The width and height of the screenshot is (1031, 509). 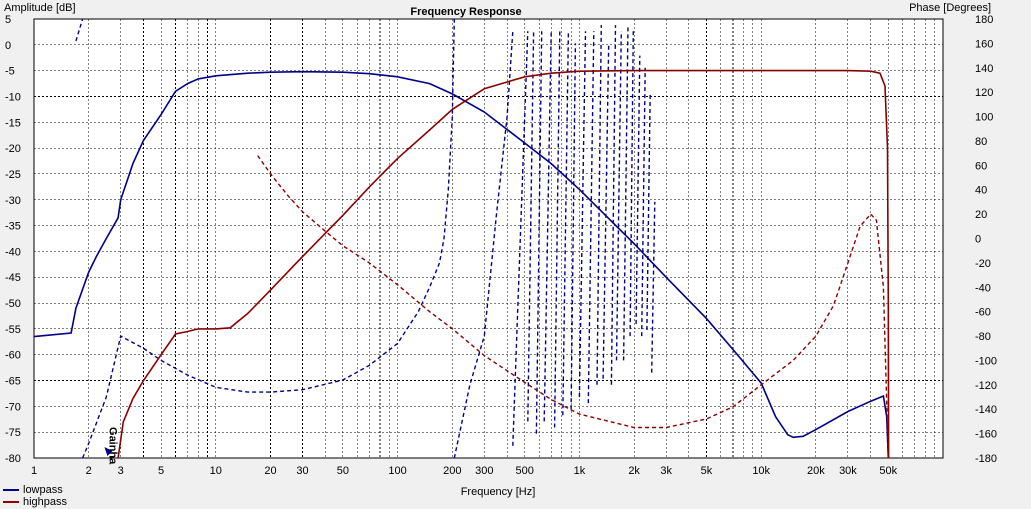 What do you see at coordinates (397, 471) in the screenshot?
I see `x-tick-label: 100` at bounding box center [397, 471].